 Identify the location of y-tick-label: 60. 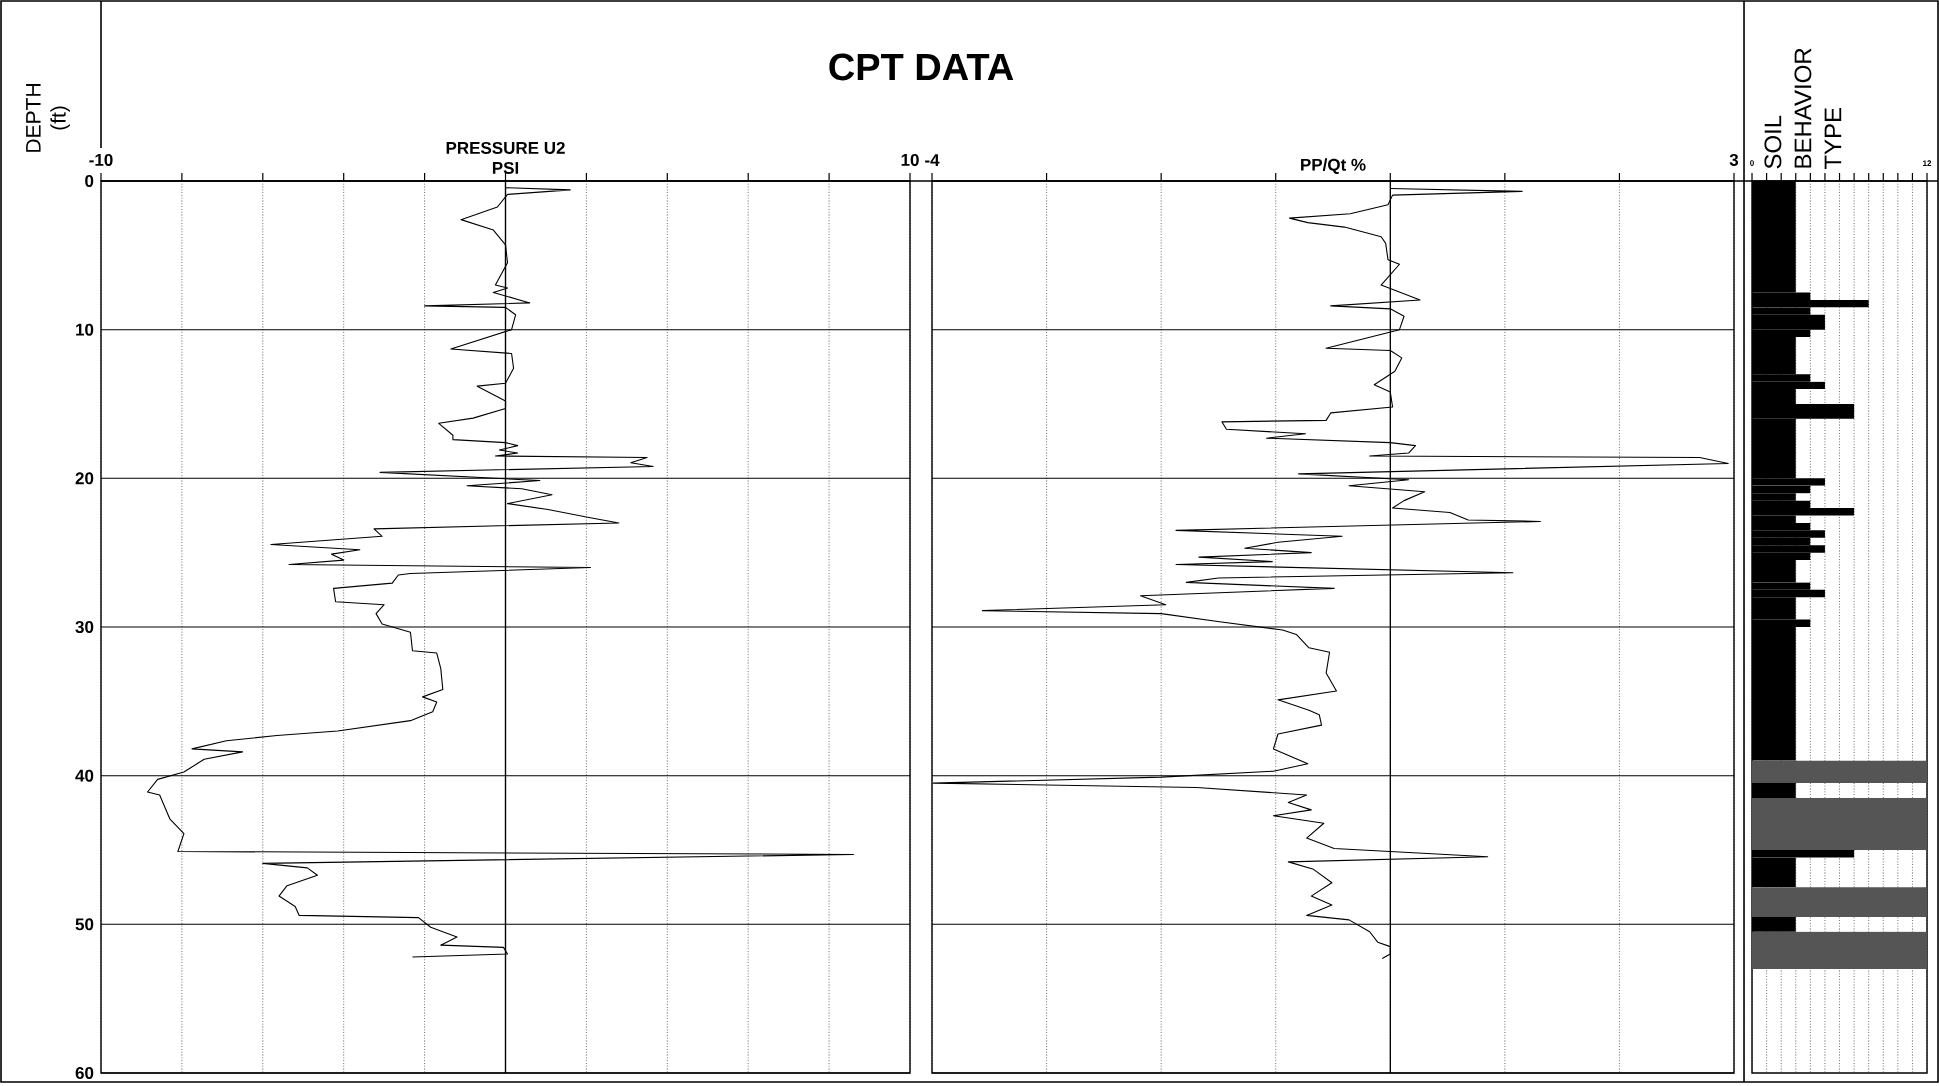
(84, 1073).